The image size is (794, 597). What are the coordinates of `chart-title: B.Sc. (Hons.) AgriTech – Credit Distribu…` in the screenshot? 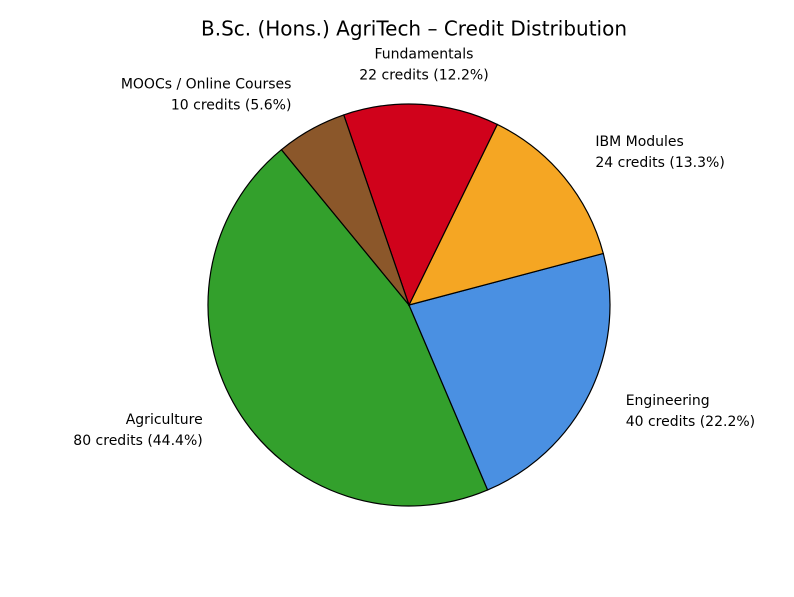 It's located at (414, 29).